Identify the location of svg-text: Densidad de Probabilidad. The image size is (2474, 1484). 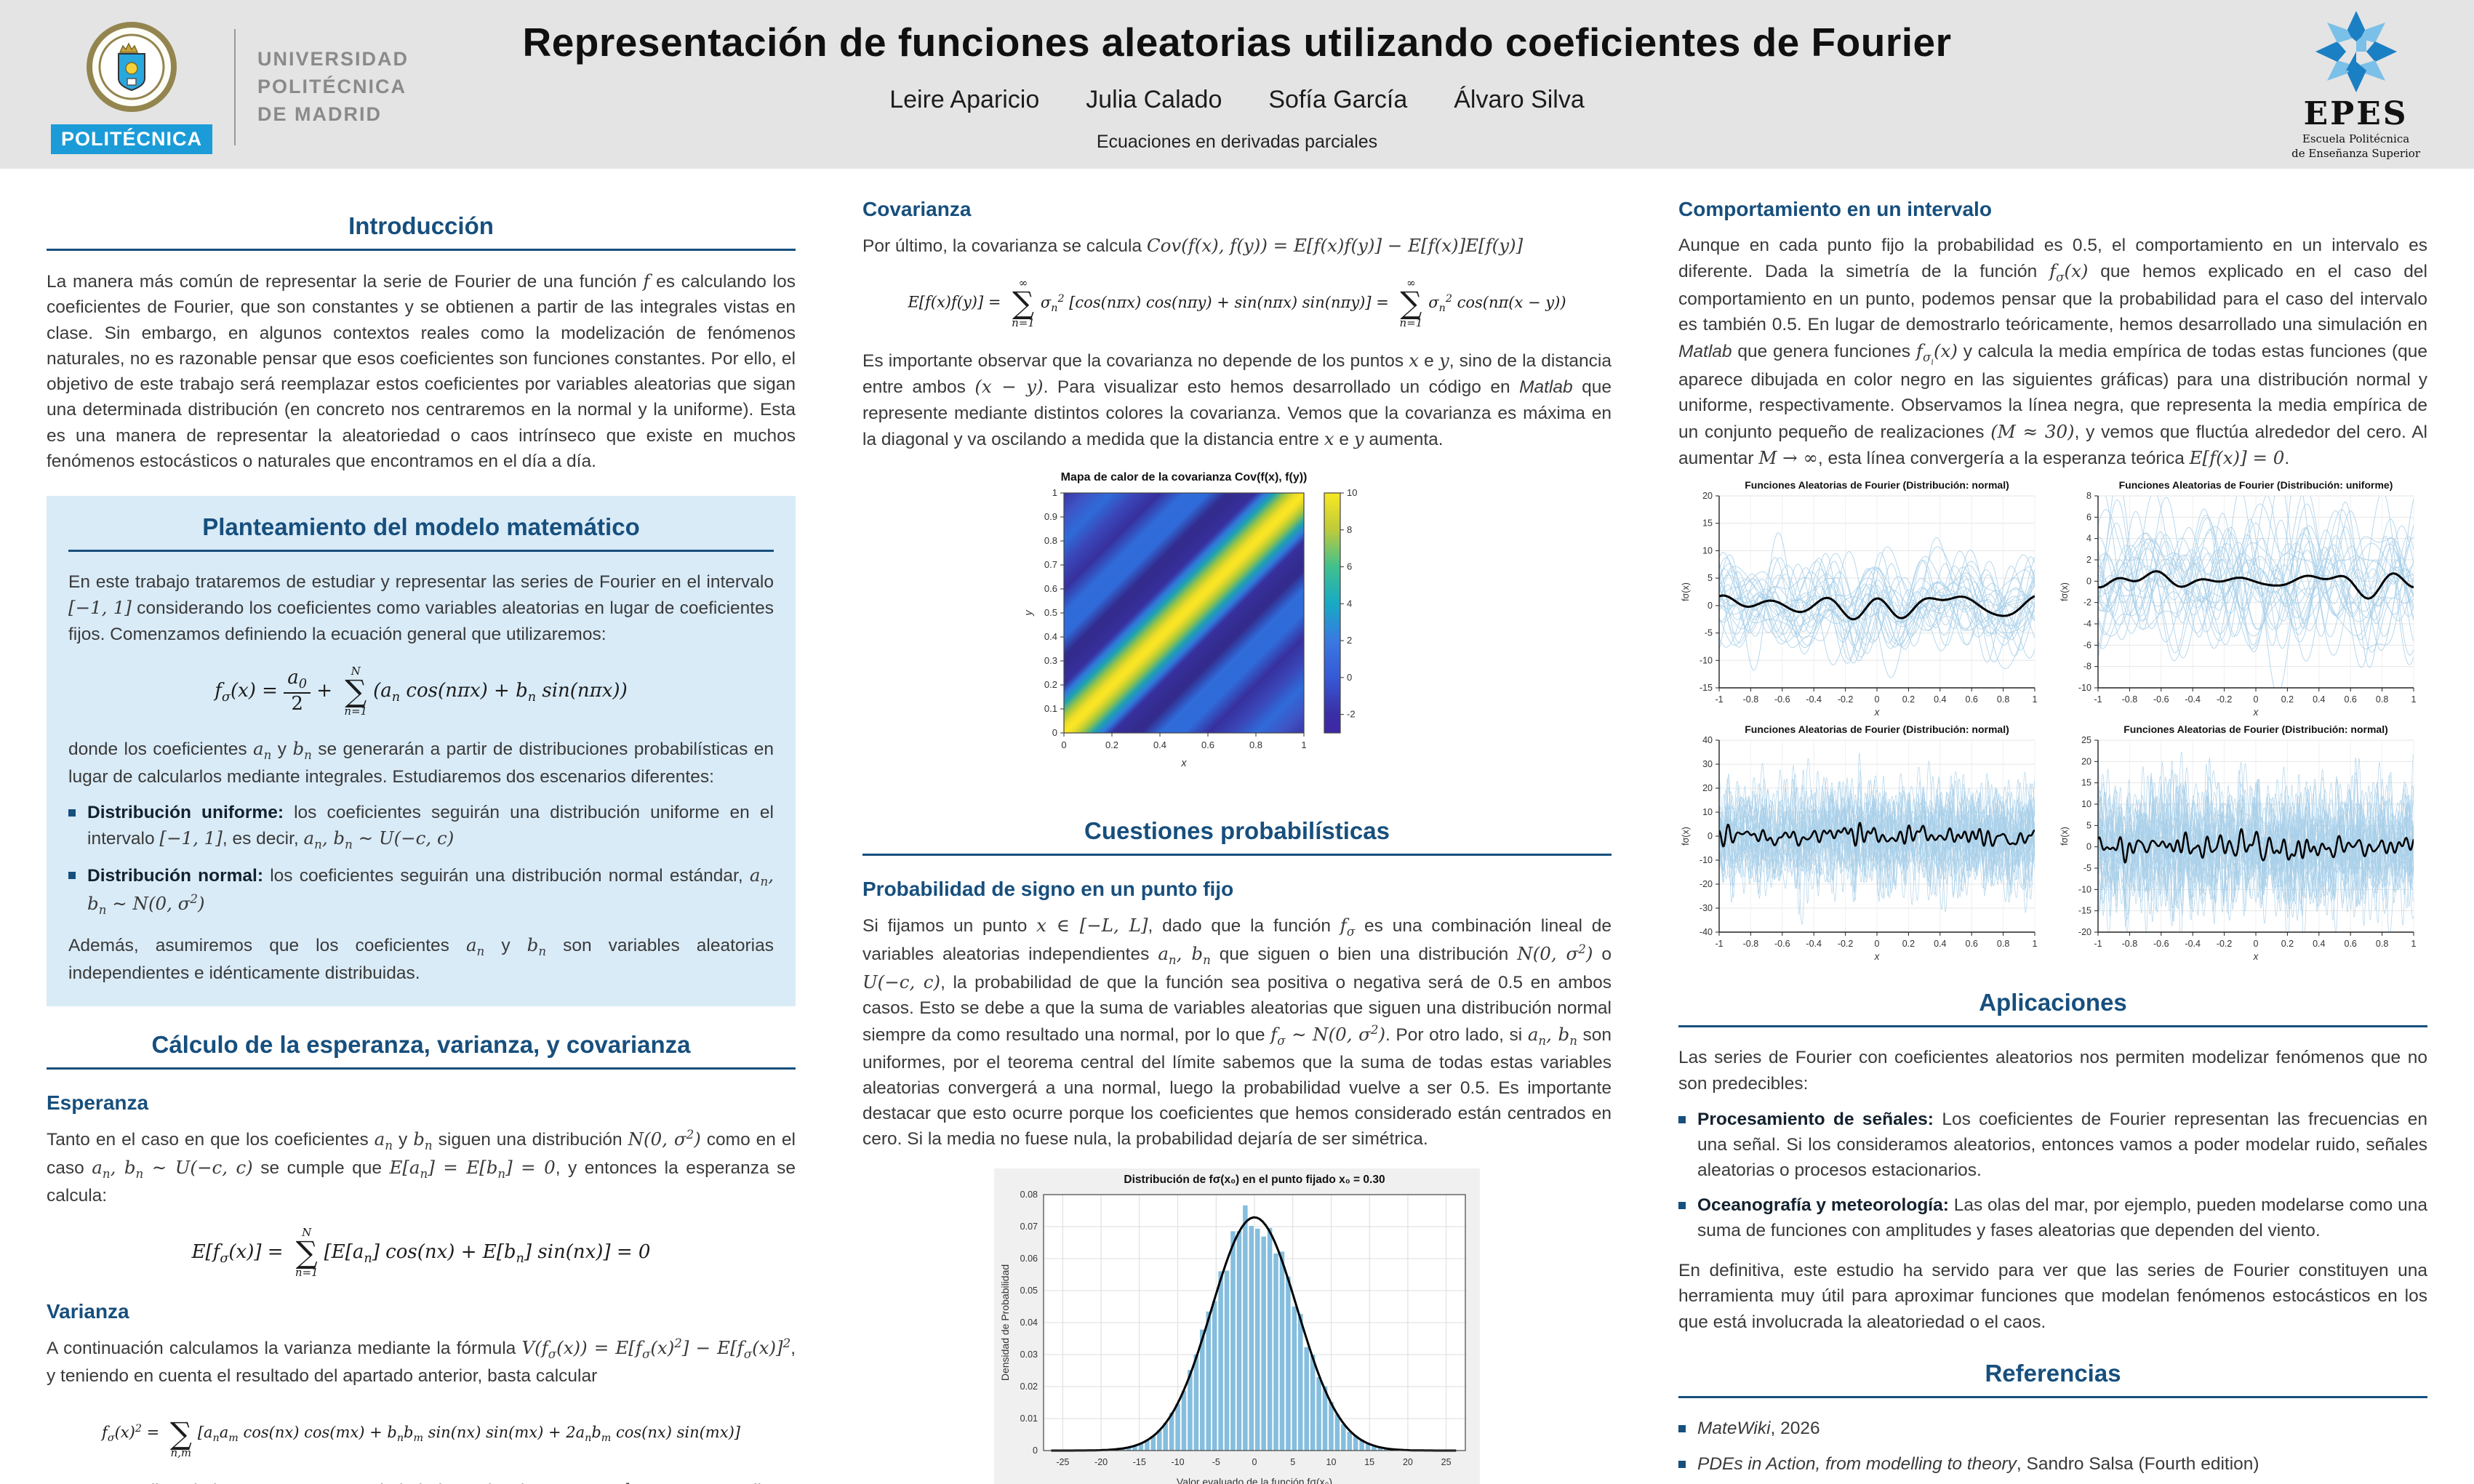
(1005, 1322).